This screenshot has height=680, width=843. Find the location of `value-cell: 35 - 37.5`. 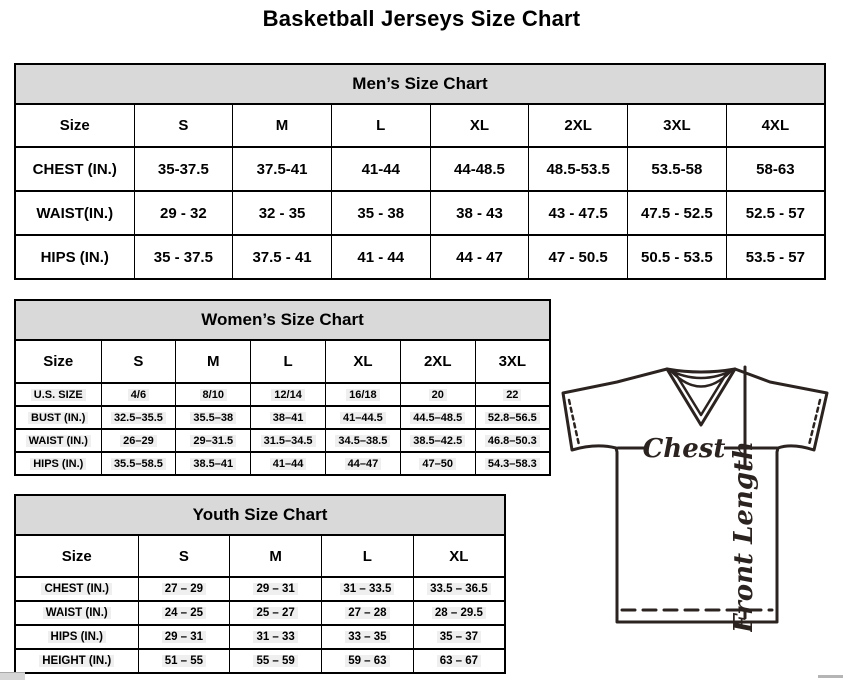

value-cell: 35 - 37.5 is located at coordinates (183, 257).